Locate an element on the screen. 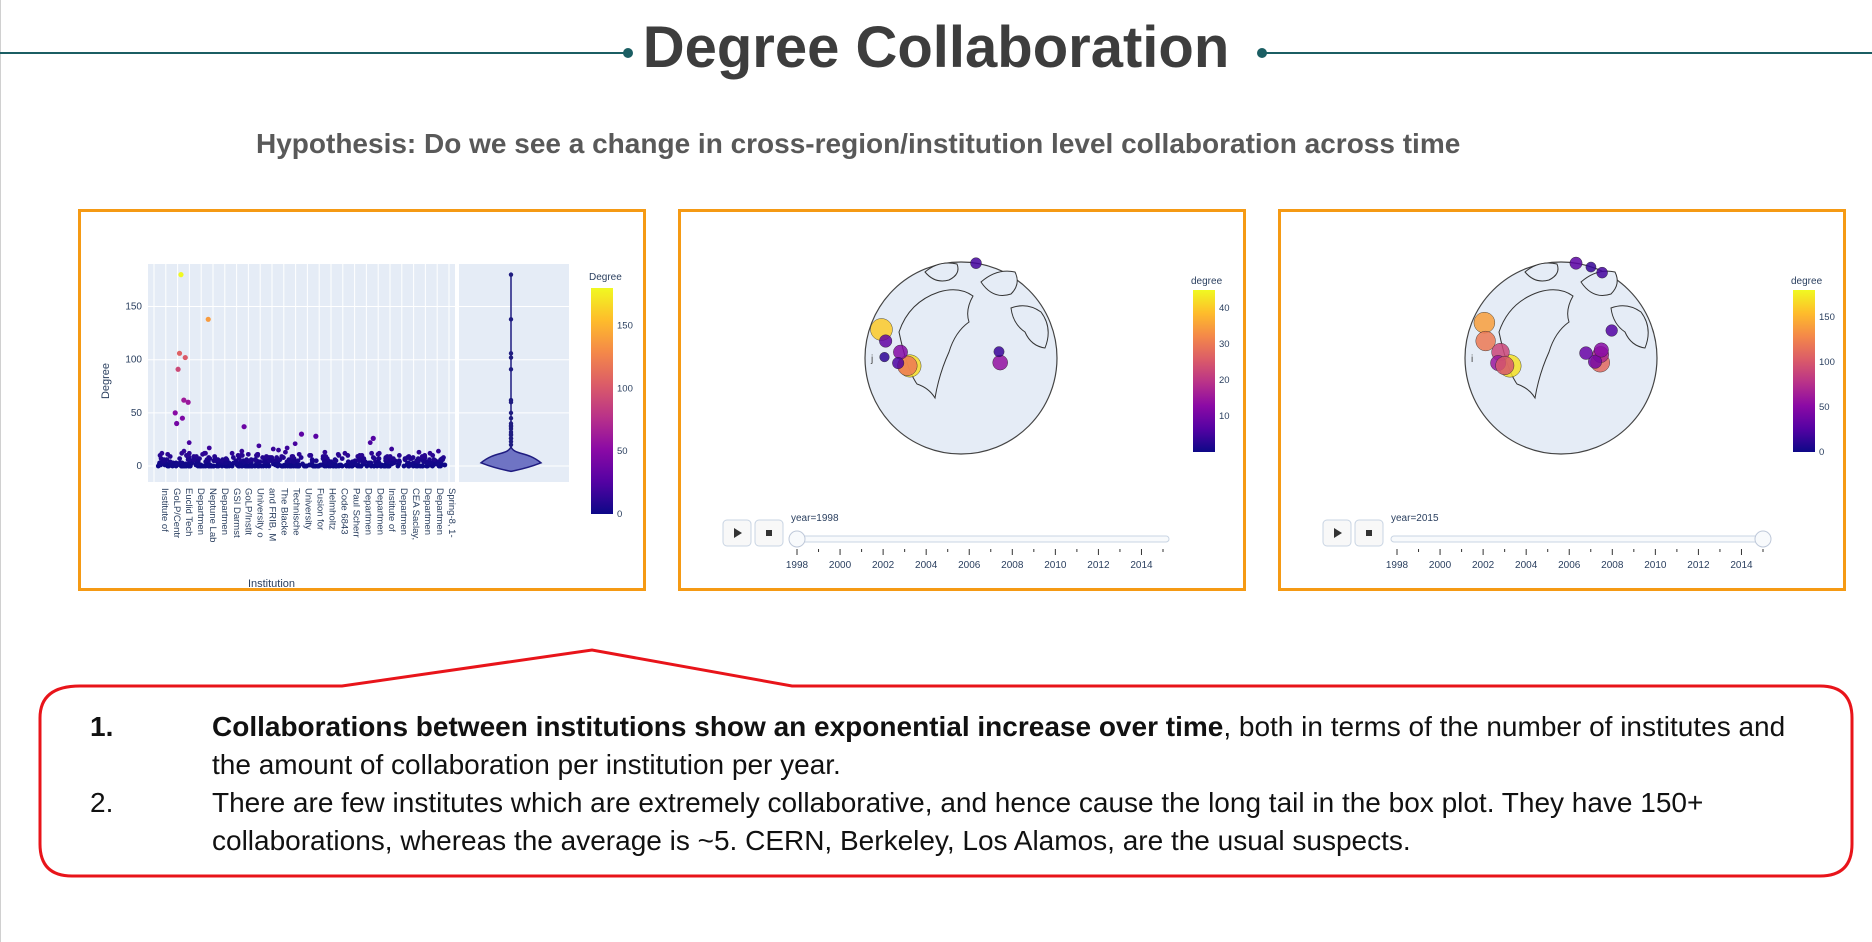  x-tick-label: Spring-8, 1- is located at coordinates (451, 513).